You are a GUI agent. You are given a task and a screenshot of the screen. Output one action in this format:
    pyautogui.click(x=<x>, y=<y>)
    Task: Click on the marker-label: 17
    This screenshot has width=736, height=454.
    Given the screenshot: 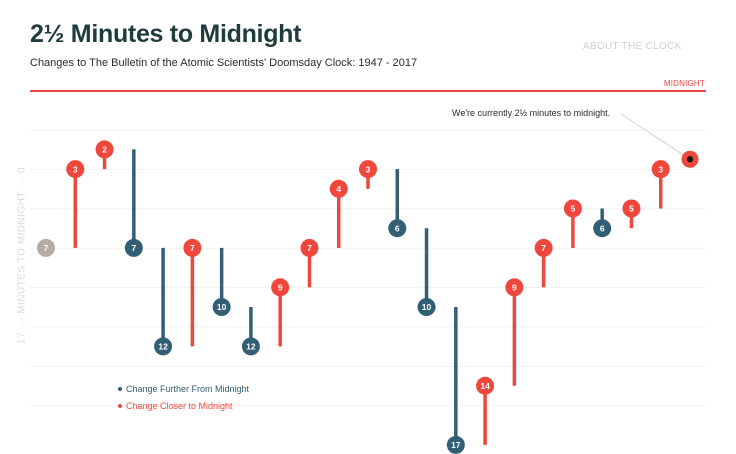 What is the action you would take?
    pyautogui.click(x=456, y=445)
    